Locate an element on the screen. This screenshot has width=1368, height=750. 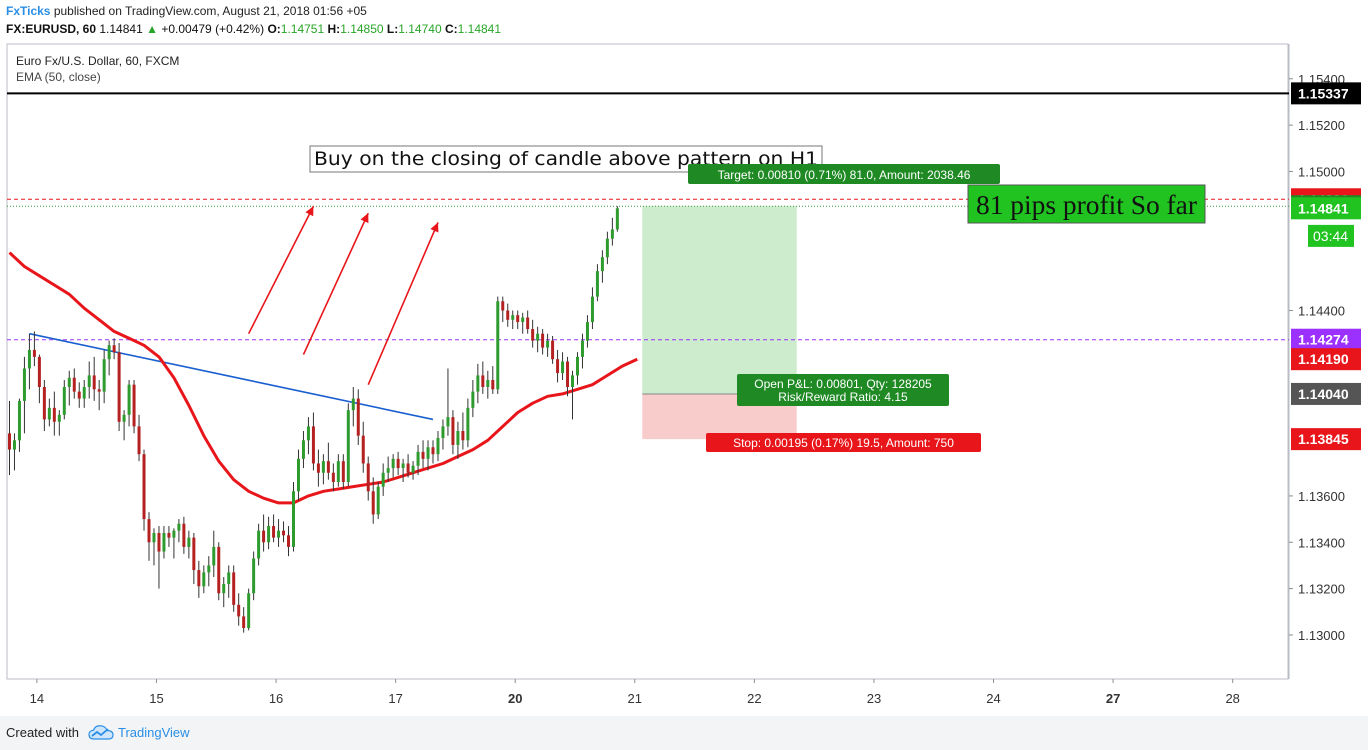
price-tag: 1.15337 is located at coordinates (1323, 93).